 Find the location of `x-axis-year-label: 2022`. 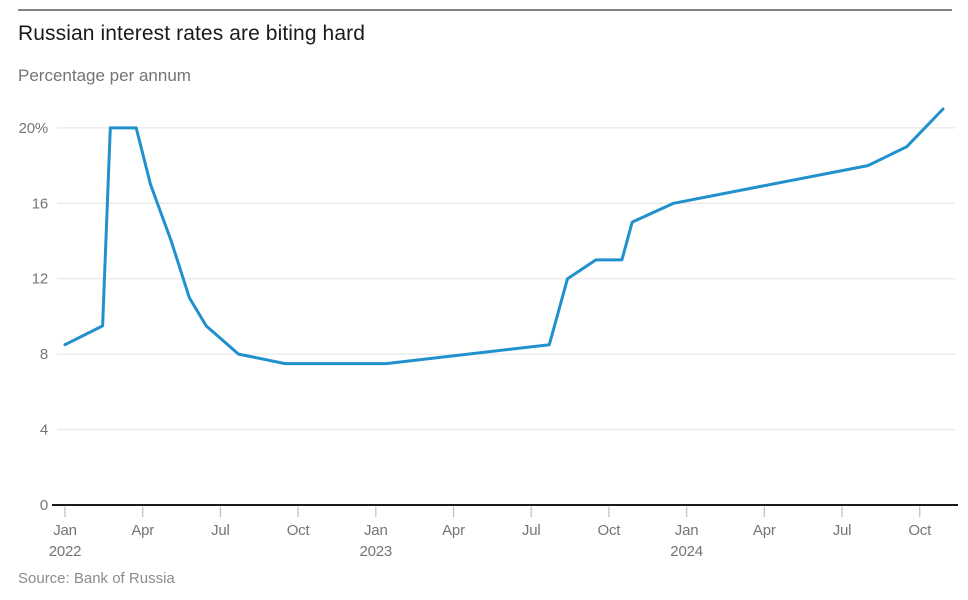

x-axis-year-label: 2022 is located at coordinates (65, 551).